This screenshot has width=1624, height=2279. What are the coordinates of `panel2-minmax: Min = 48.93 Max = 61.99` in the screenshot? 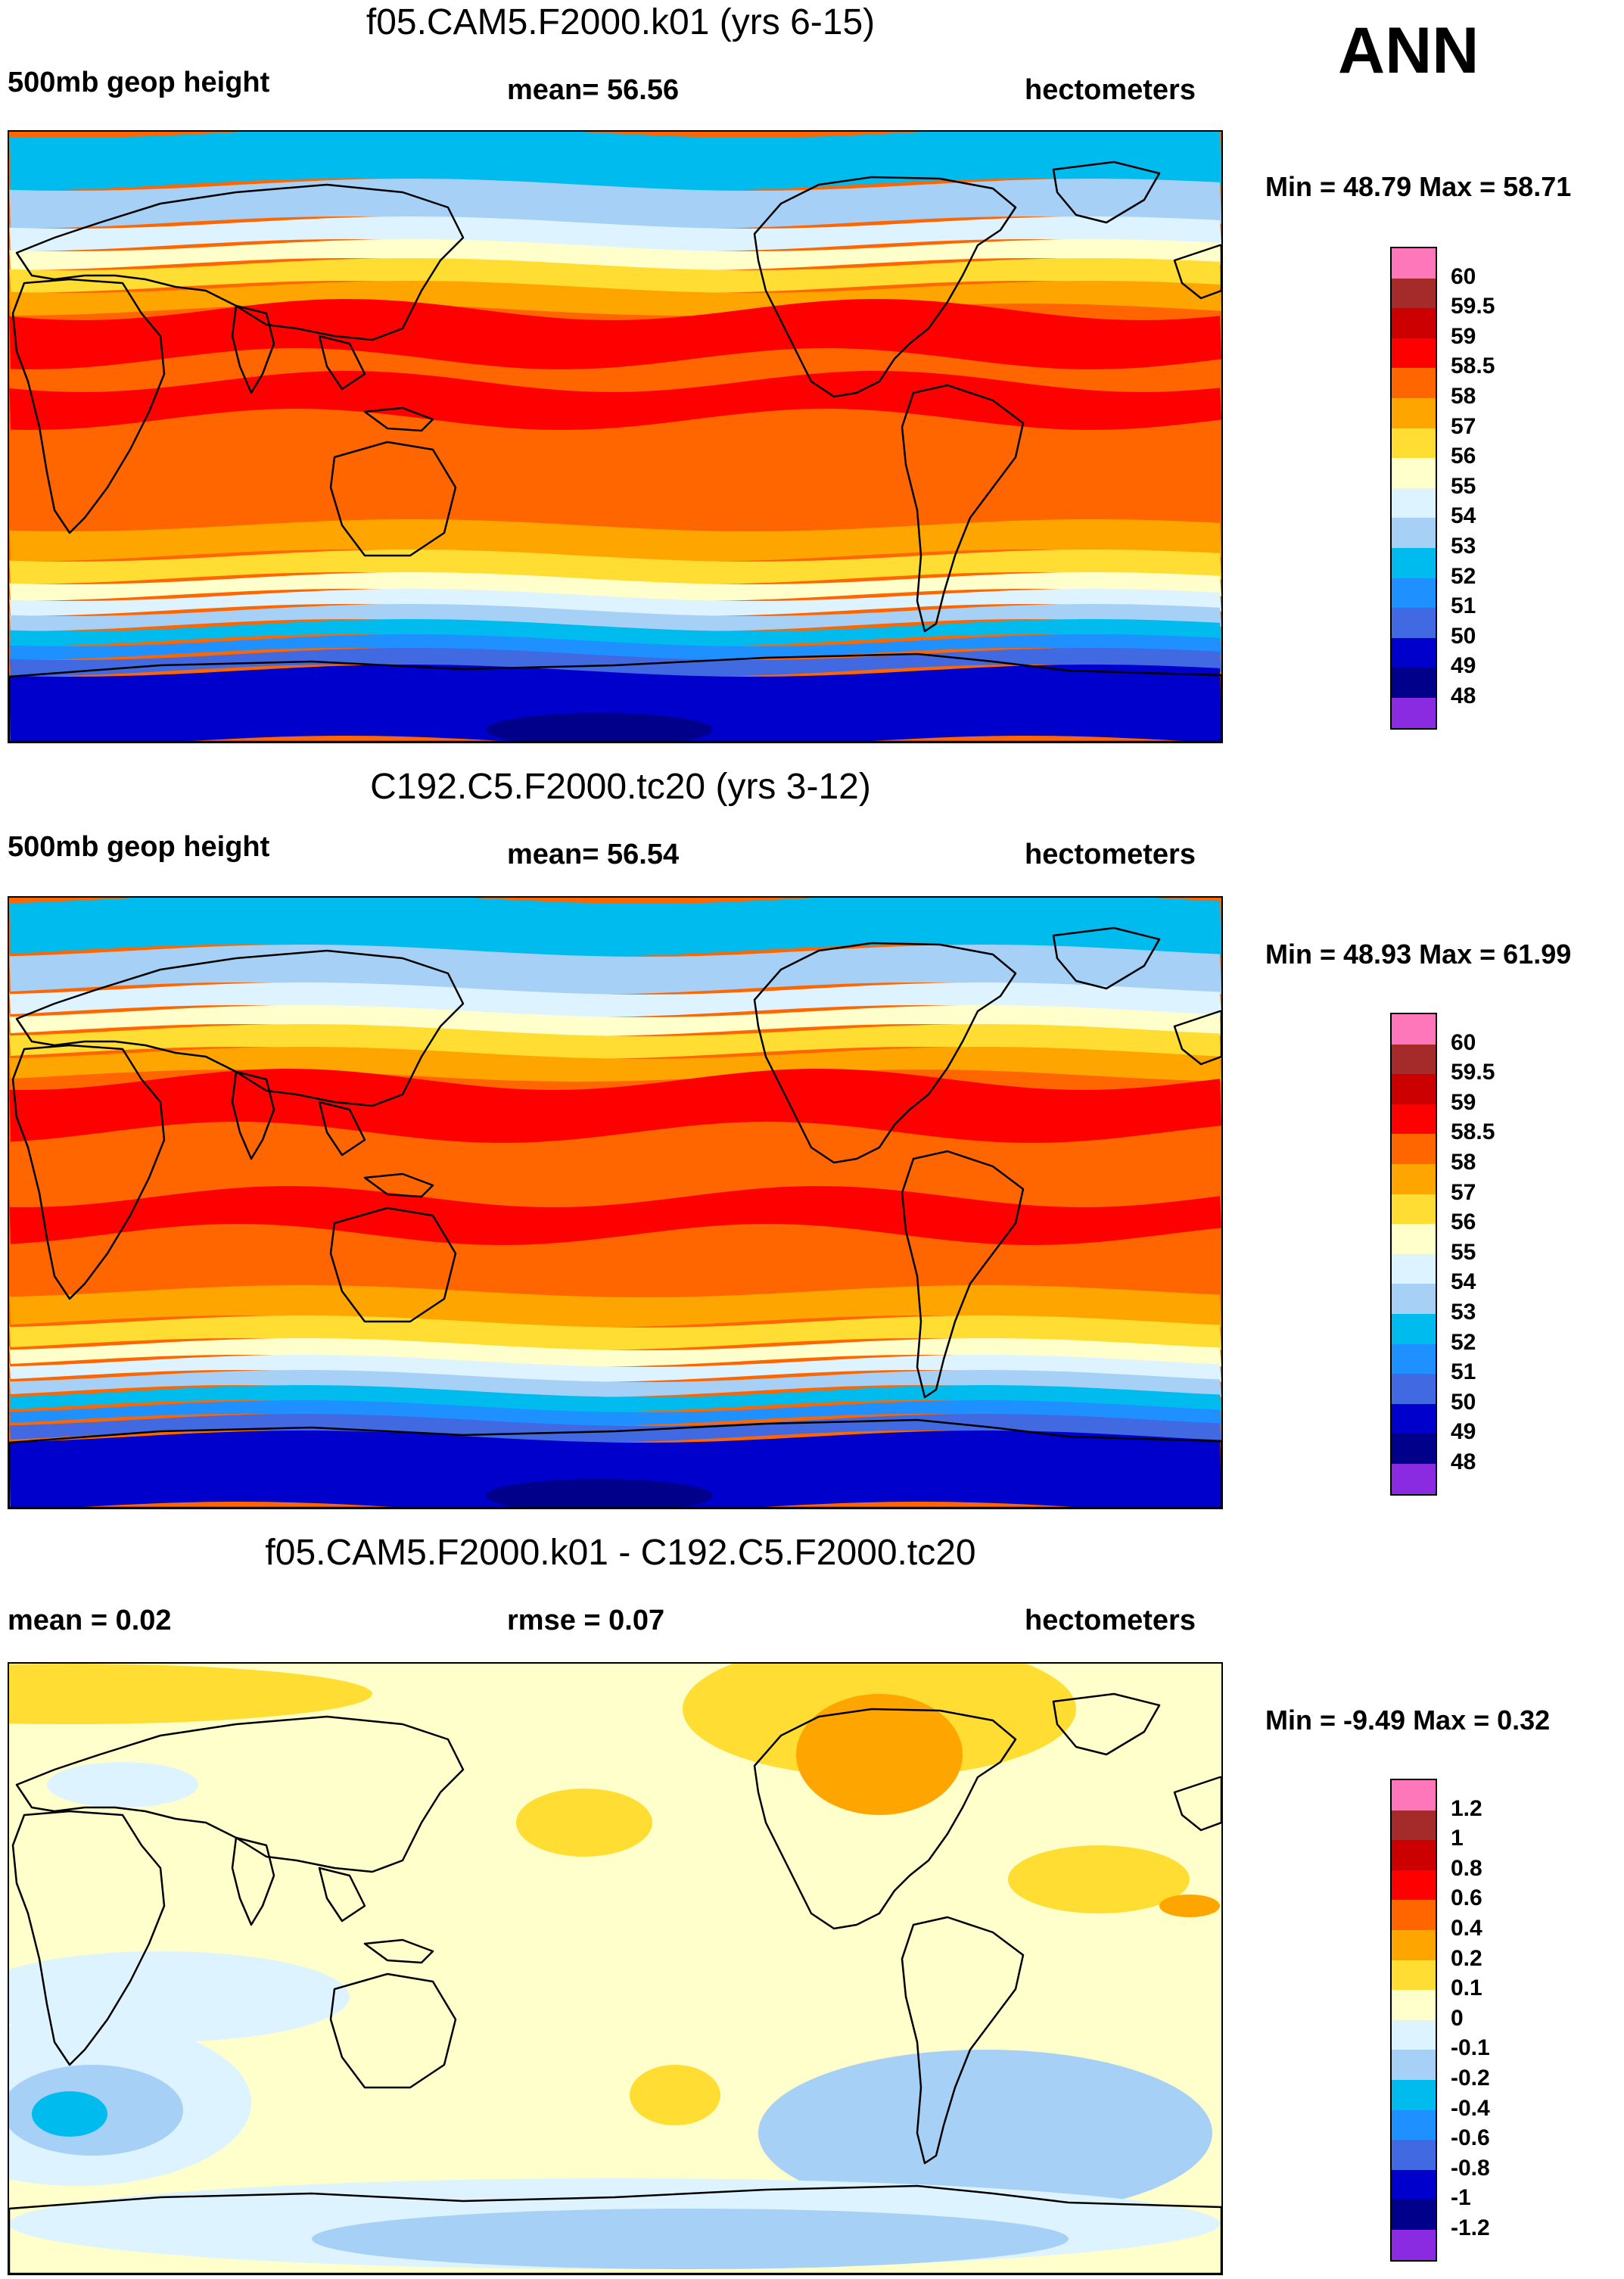 It's located at (1418, 955).